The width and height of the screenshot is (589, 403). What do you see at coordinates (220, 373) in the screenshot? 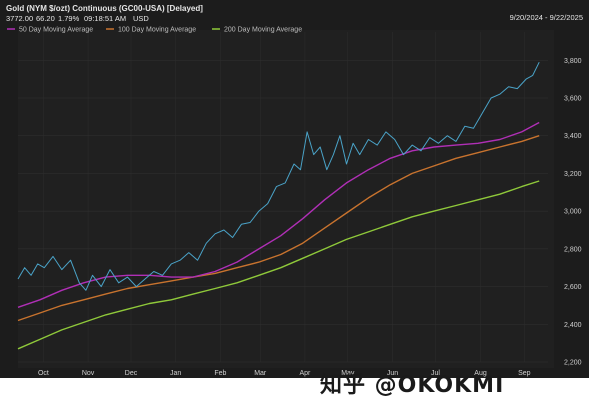
I see `x-tick-label: Feb` at bounding box center [220, 373].